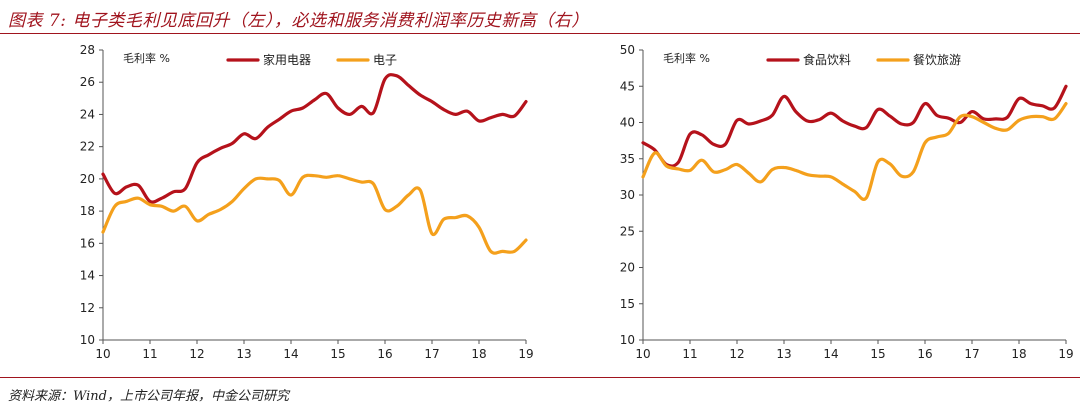  What do you see at coordinates (627, 123) in the screenshot?
I see `right-y-tick-label: 40` at bounding box center [627, 123].